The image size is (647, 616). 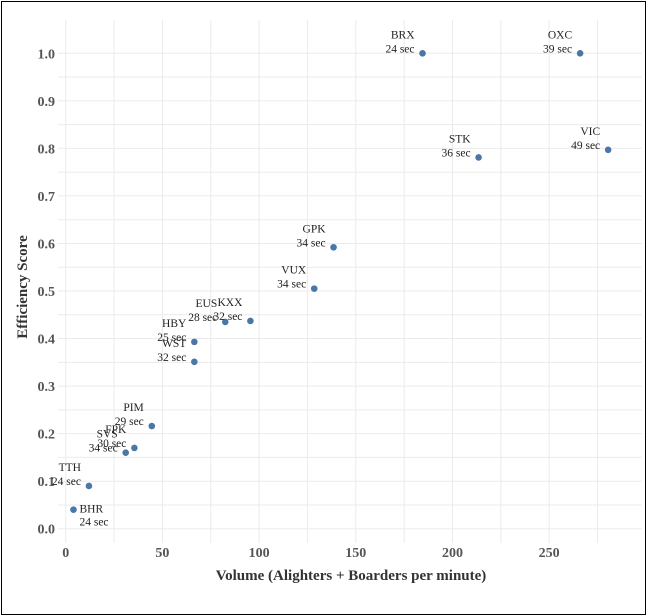 I want to click on x-tick-label: 150, so click(x=355, y=553).